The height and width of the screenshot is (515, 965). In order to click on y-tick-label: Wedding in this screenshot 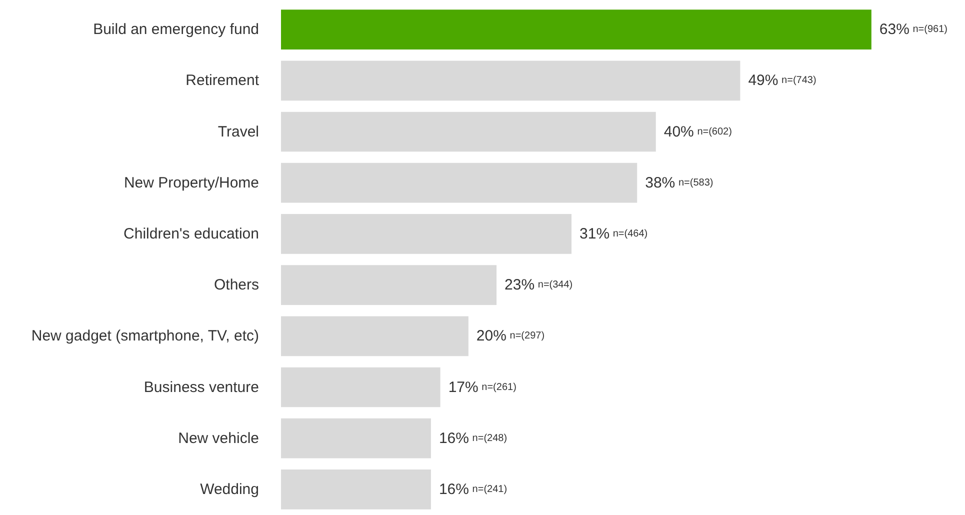, I will do `click(229, 489)`.